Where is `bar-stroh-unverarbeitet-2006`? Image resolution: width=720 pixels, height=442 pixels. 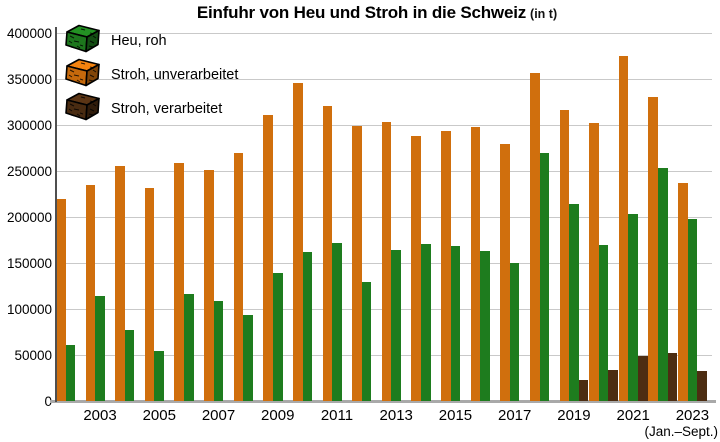
bar-stroh-unverarbeitet-2006 is located at coordinates (179, 281).